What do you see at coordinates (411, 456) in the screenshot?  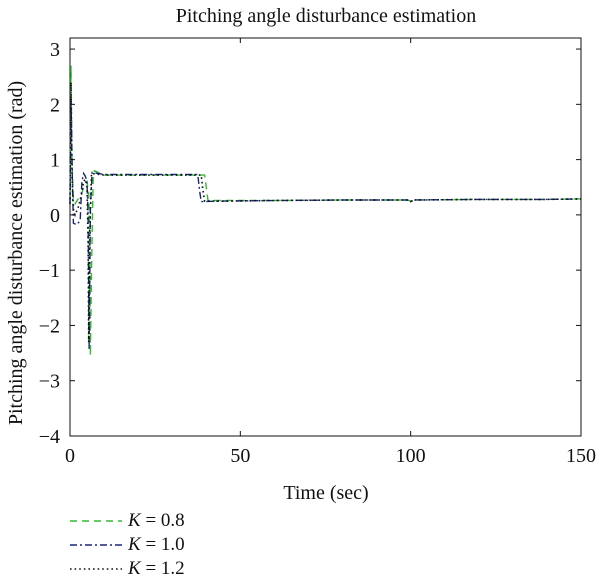 I see `x-tick-label: 100` at bounding box center [411, 456].